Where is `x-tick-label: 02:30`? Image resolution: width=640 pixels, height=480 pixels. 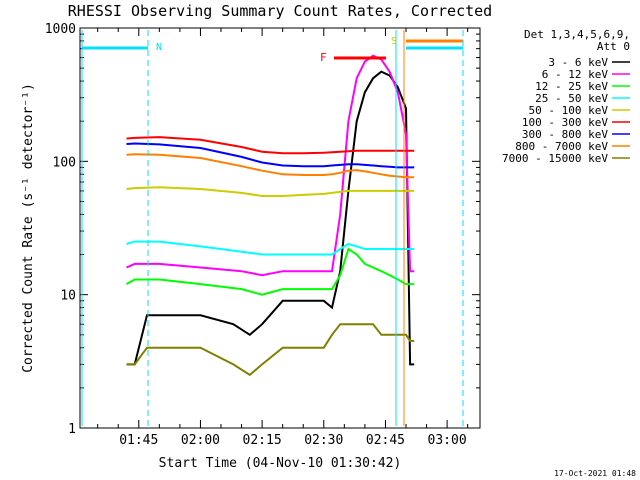 x-tick-label: 02:30 is located at coordinates (323, 440).